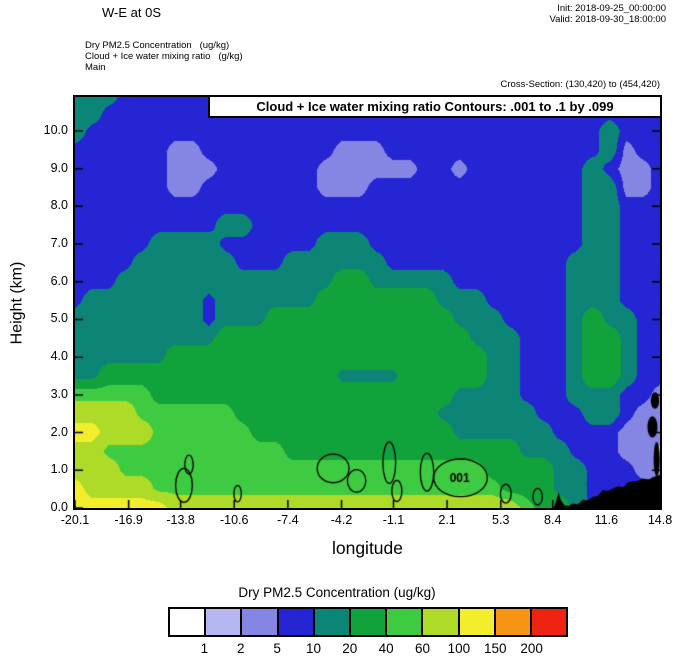  Describe the element at coordinates (423, 648) in the screenshot. I see `colorbar-tick-label: 60` at that location.